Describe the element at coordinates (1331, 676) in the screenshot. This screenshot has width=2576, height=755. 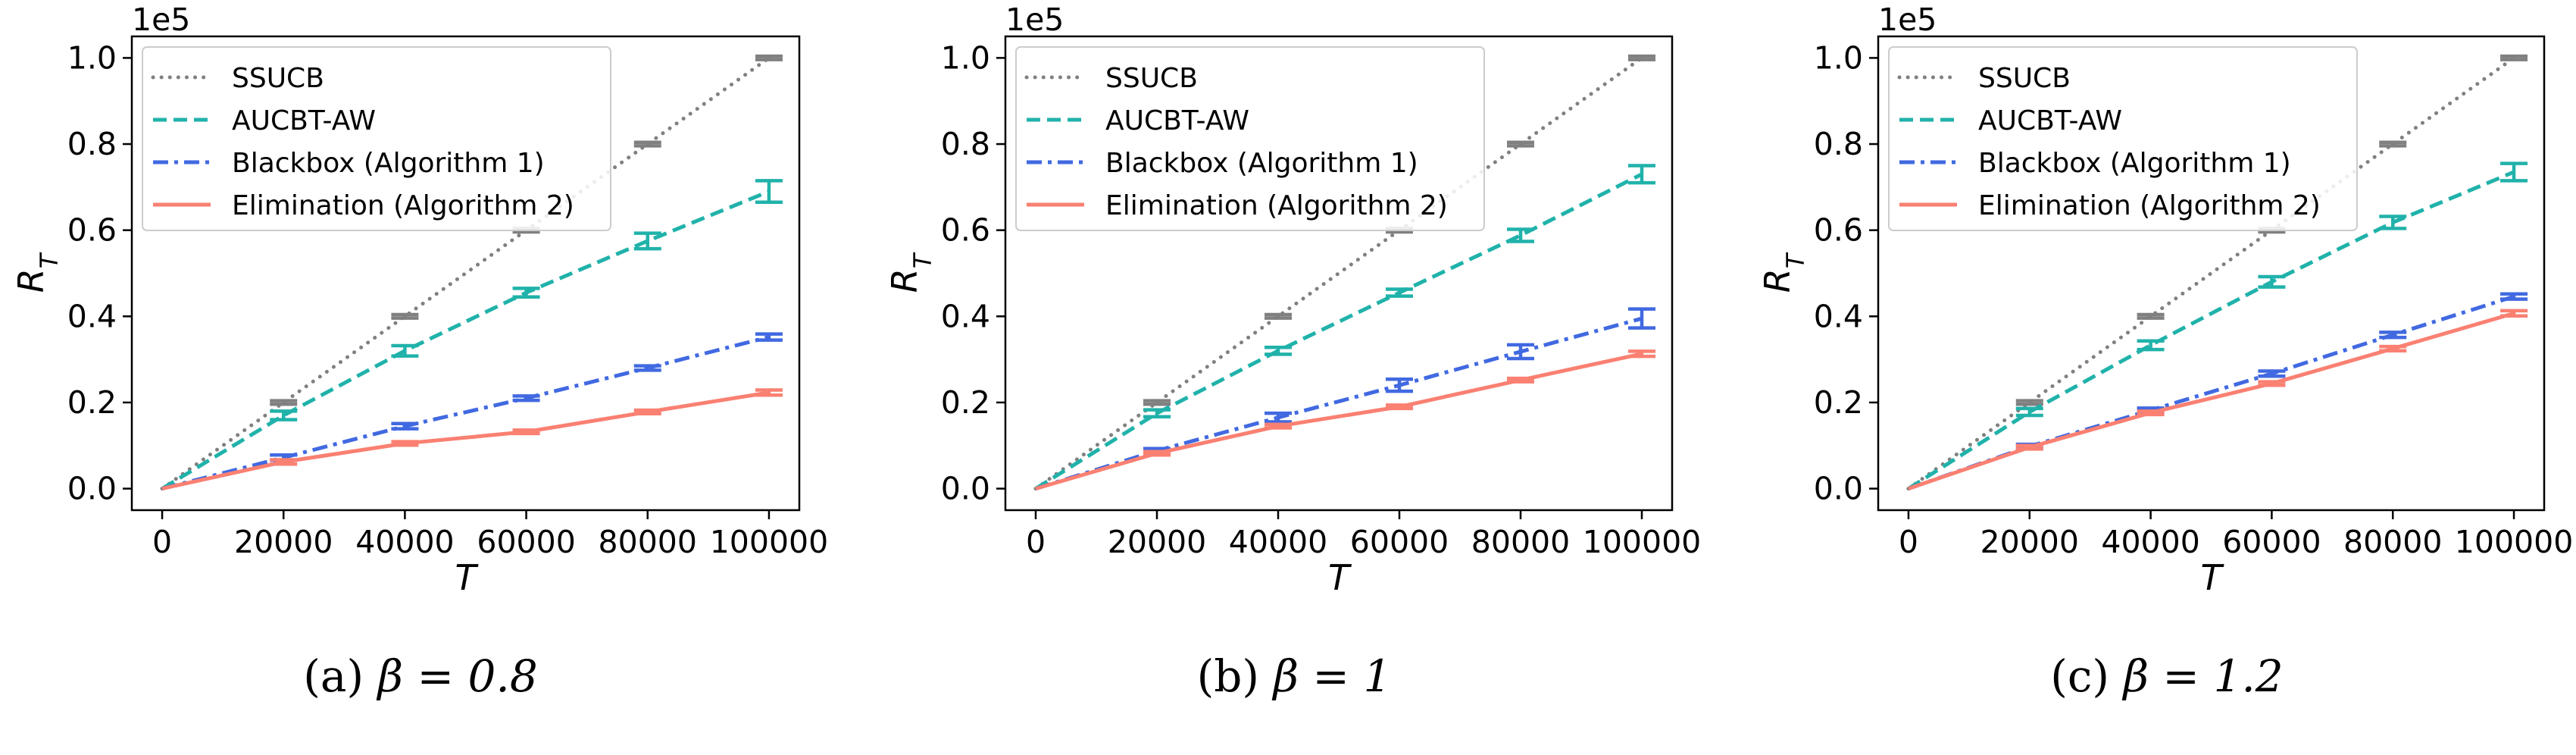
I see `caption-math: β = 1` at that location.